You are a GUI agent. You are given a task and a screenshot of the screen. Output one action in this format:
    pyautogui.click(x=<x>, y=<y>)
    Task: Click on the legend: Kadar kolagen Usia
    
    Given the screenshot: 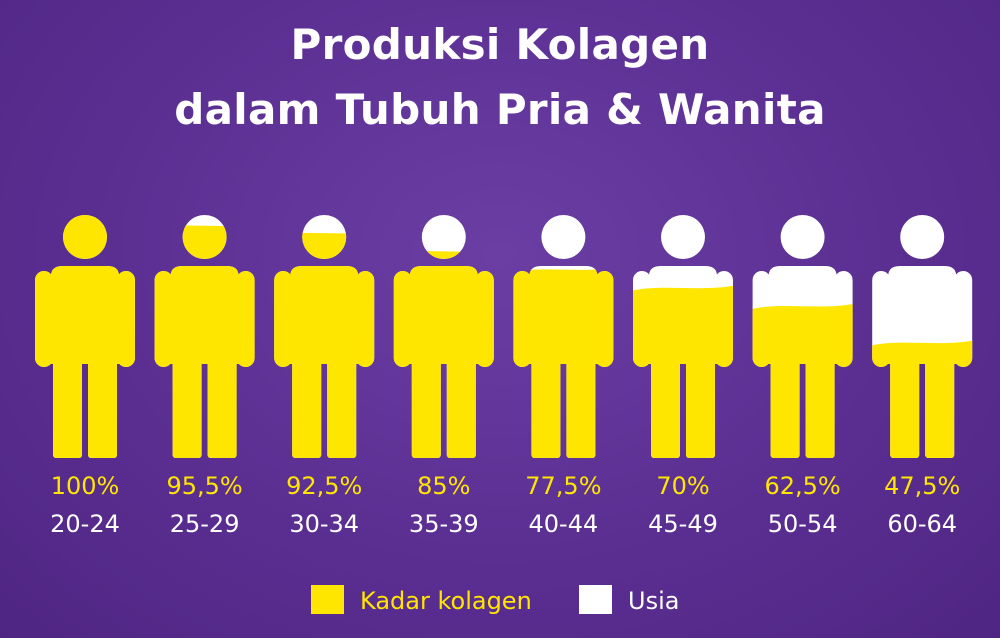 What is the action you would take?
    pyautogui.click(x=495, y=600)
    